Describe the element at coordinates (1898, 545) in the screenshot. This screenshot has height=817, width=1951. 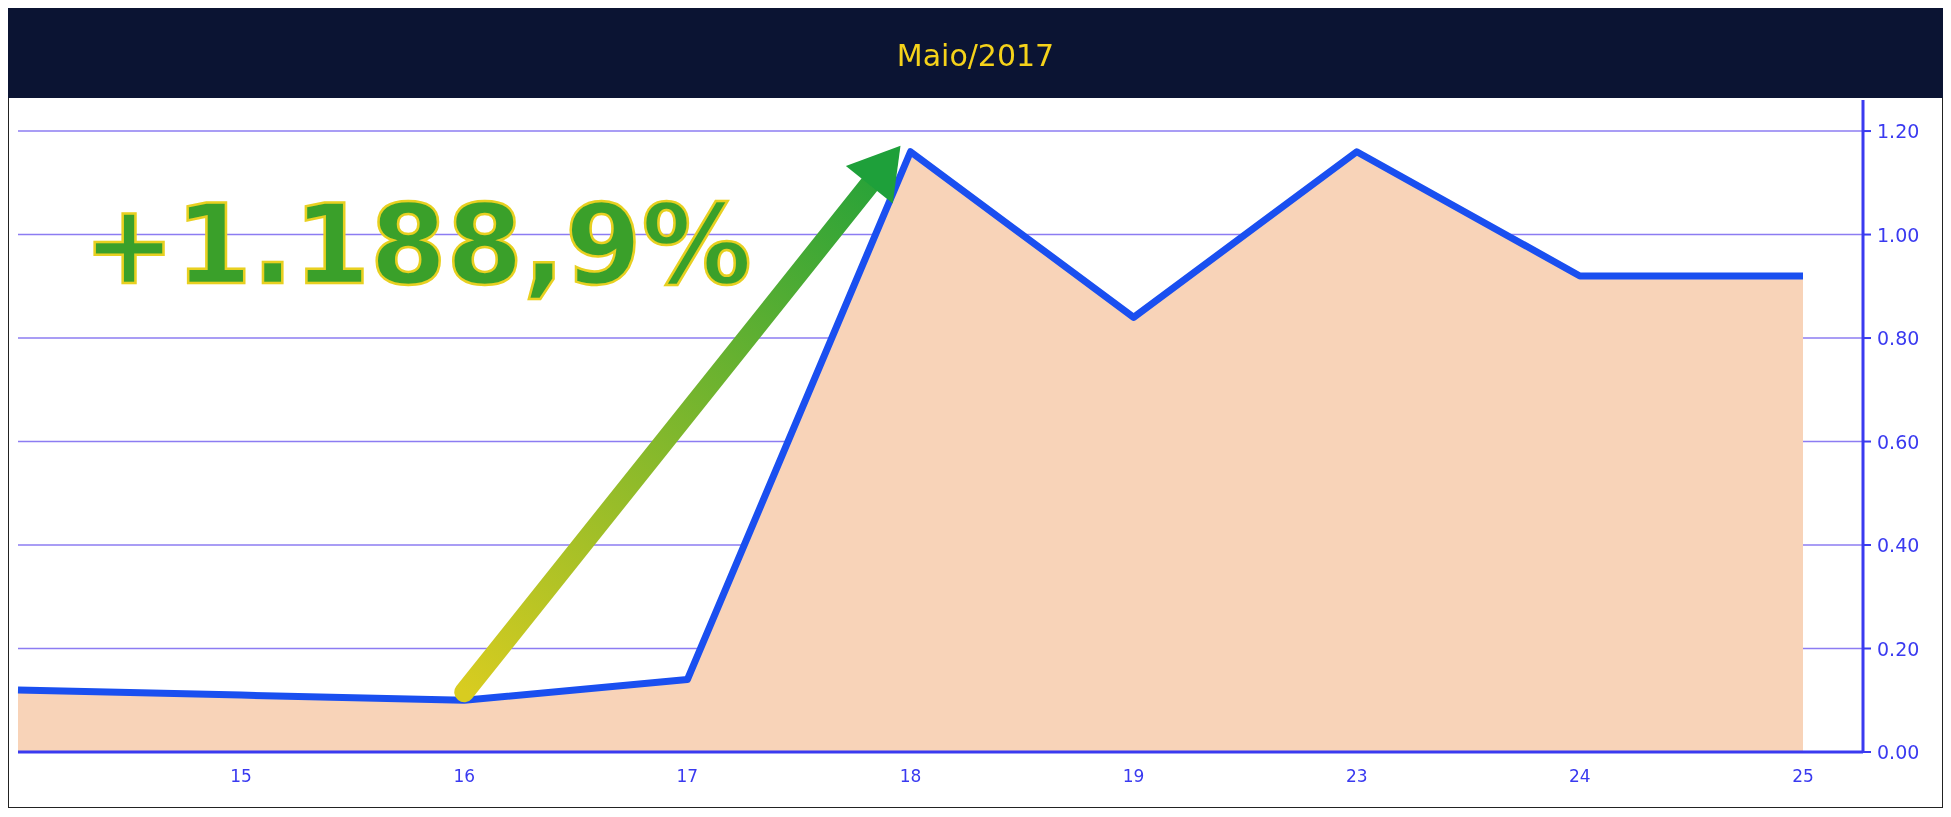
I see `y-tick-label: 0.40` at that location.